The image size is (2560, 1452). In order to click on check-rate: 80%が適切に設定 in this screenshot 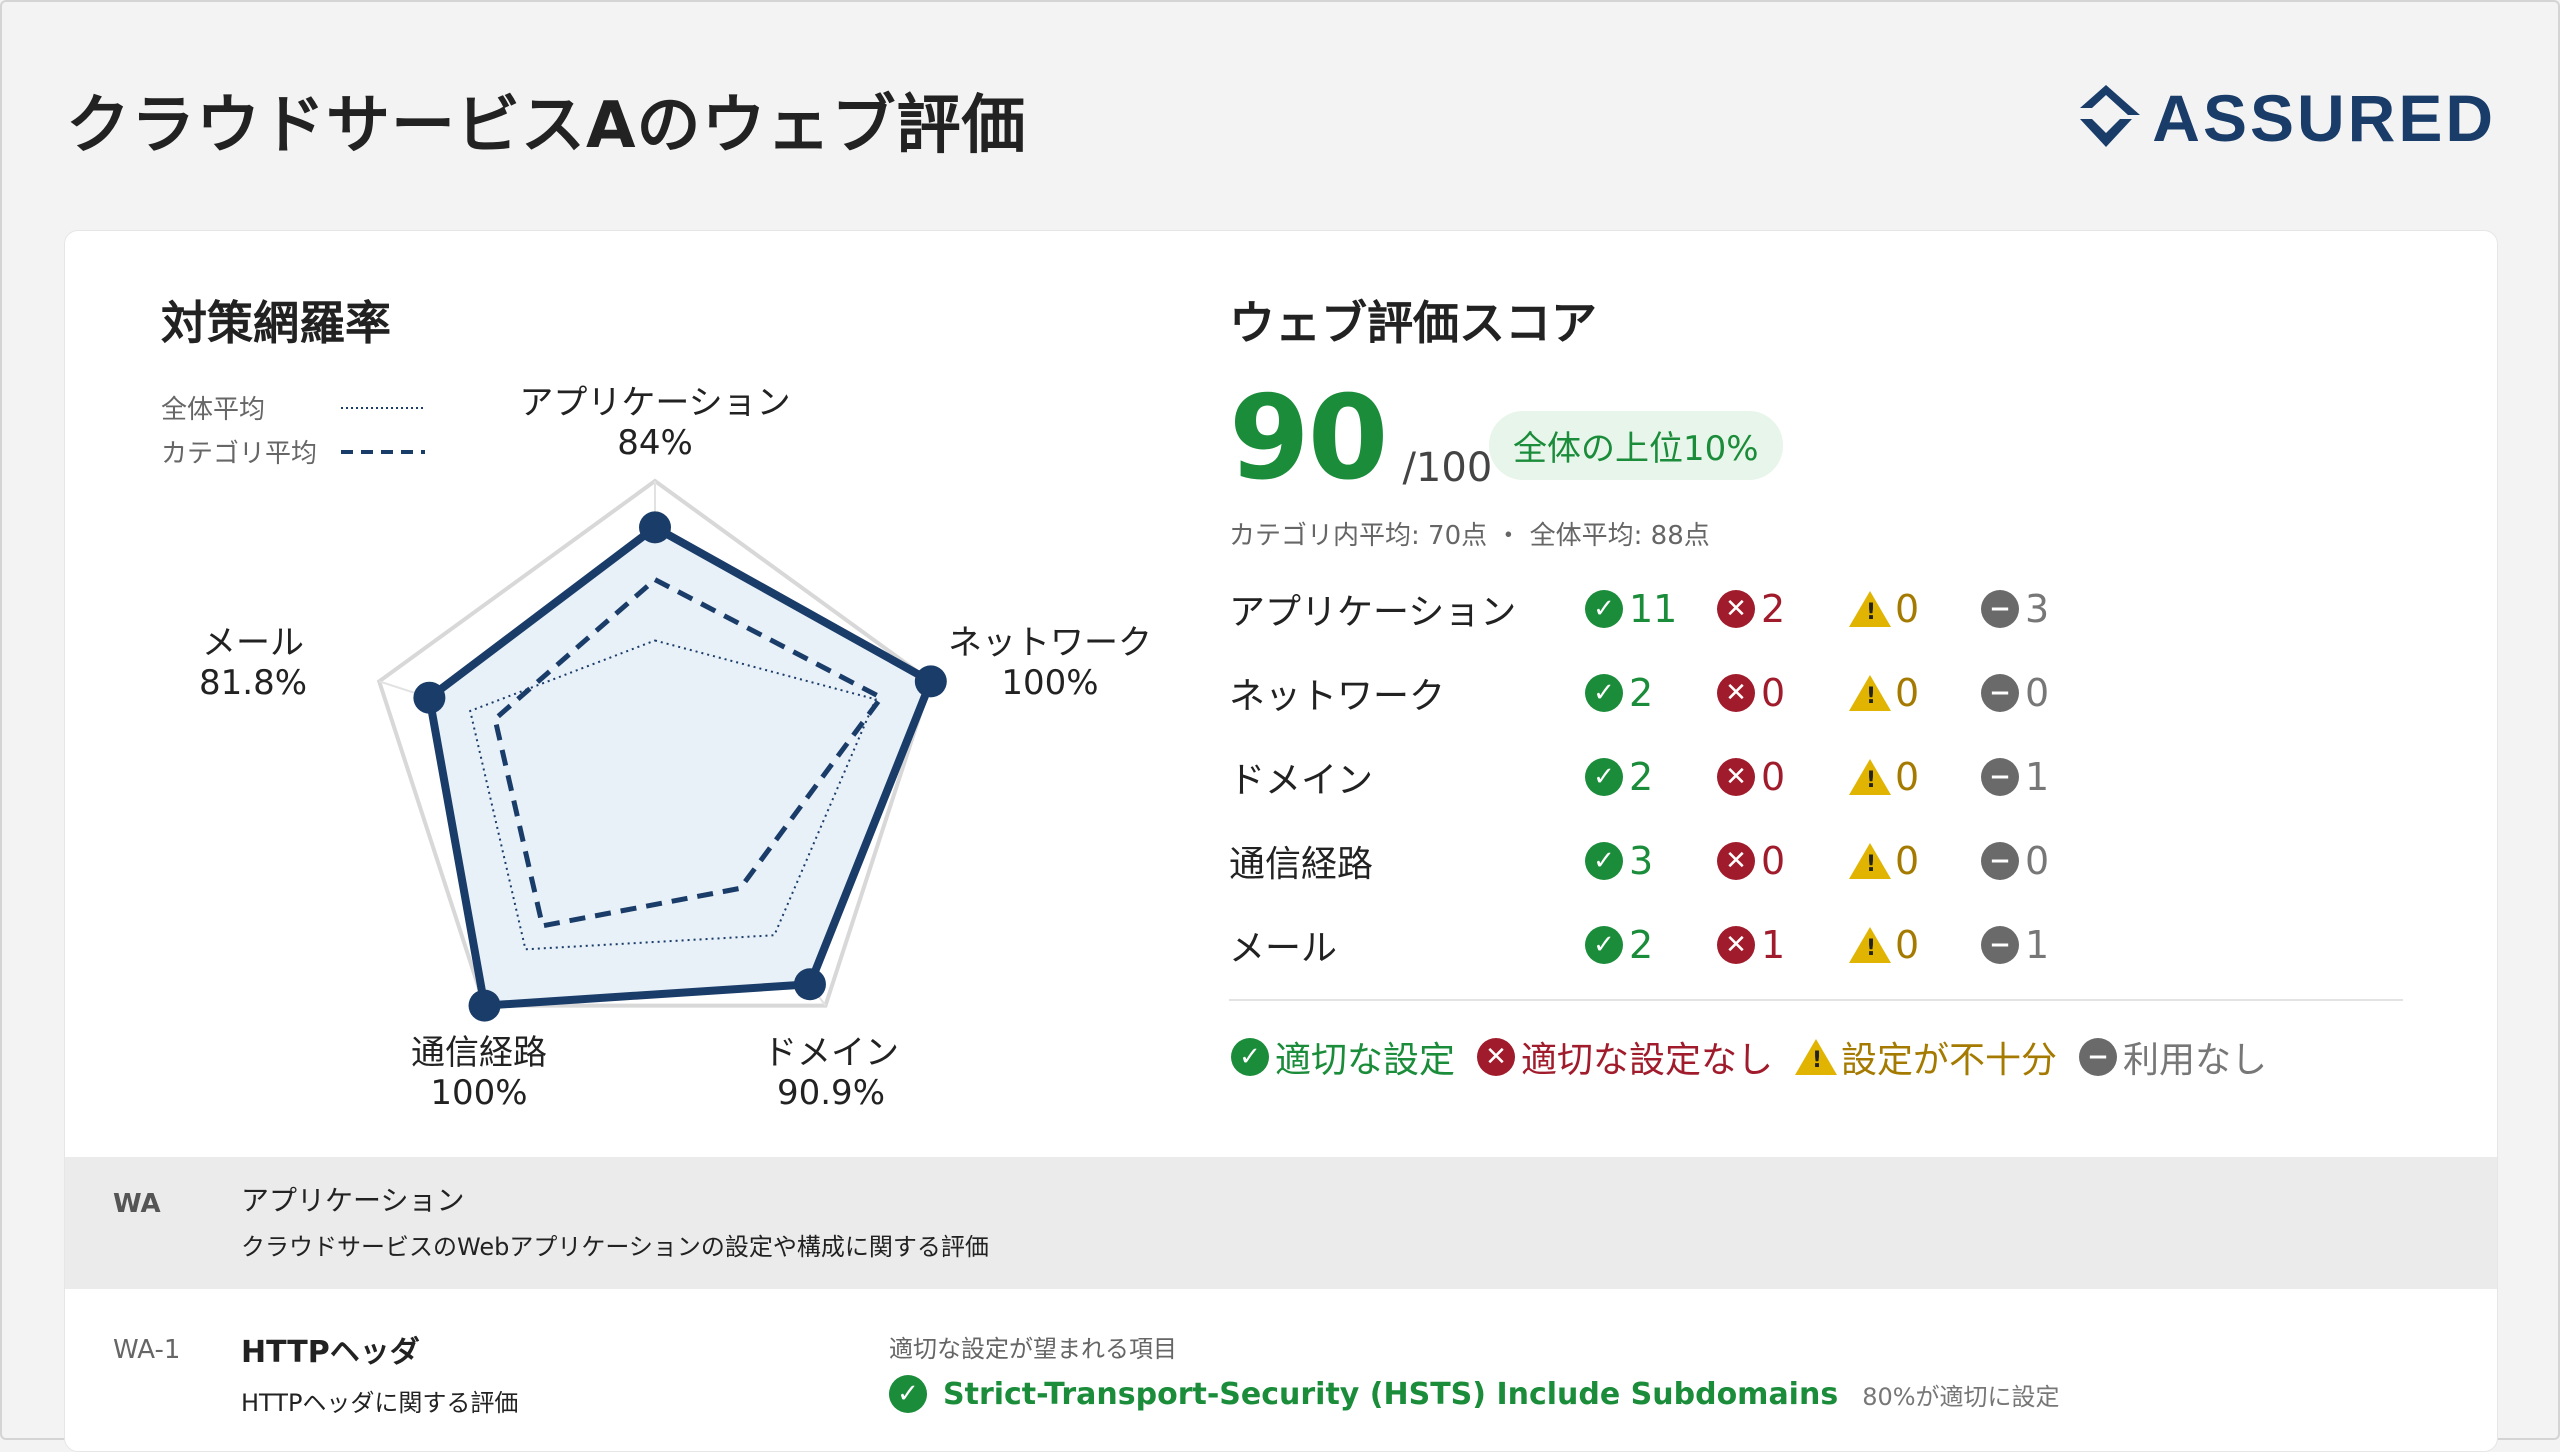, I will do `click(1961, 1396)`.